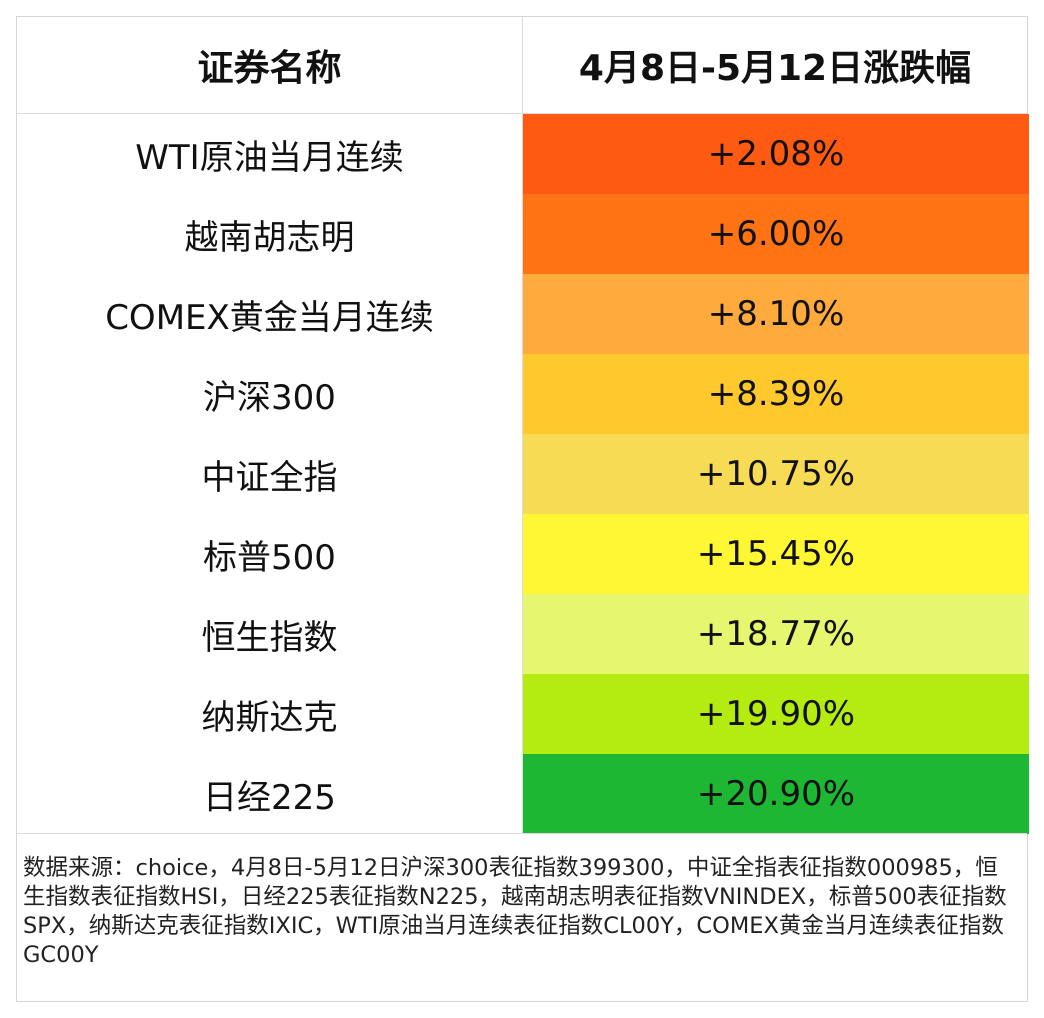  What do you see at coordinates (776, 234) in the screenshot?
I see `change-value-cell: +6.00%` at bounding box center [776, 234].